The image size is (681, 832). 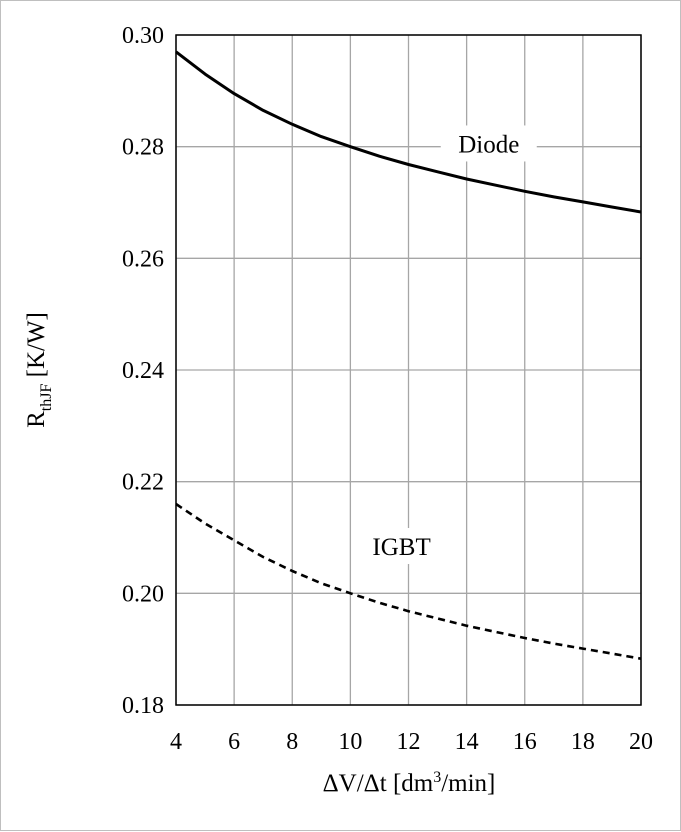 I want to click on x-tick-label: 10, so click(x=350, y=742).